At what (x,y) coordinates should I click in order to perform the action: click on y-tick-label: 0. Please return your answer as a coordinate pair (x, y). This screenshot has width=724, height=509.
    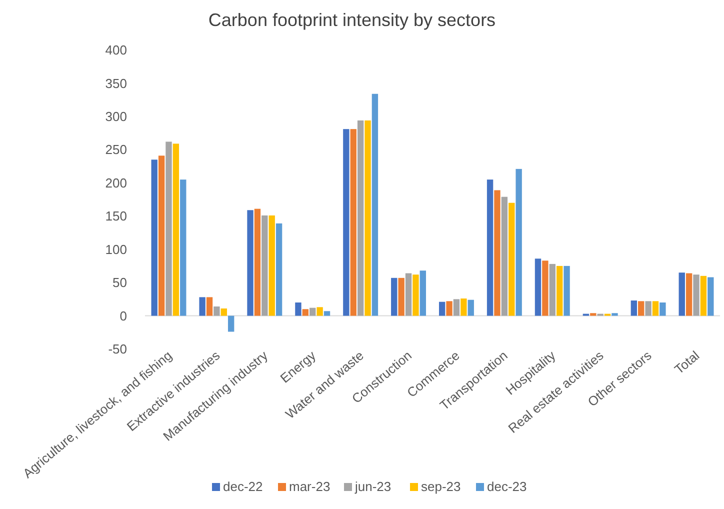
    Looking at the image, I should click on (123, 316).